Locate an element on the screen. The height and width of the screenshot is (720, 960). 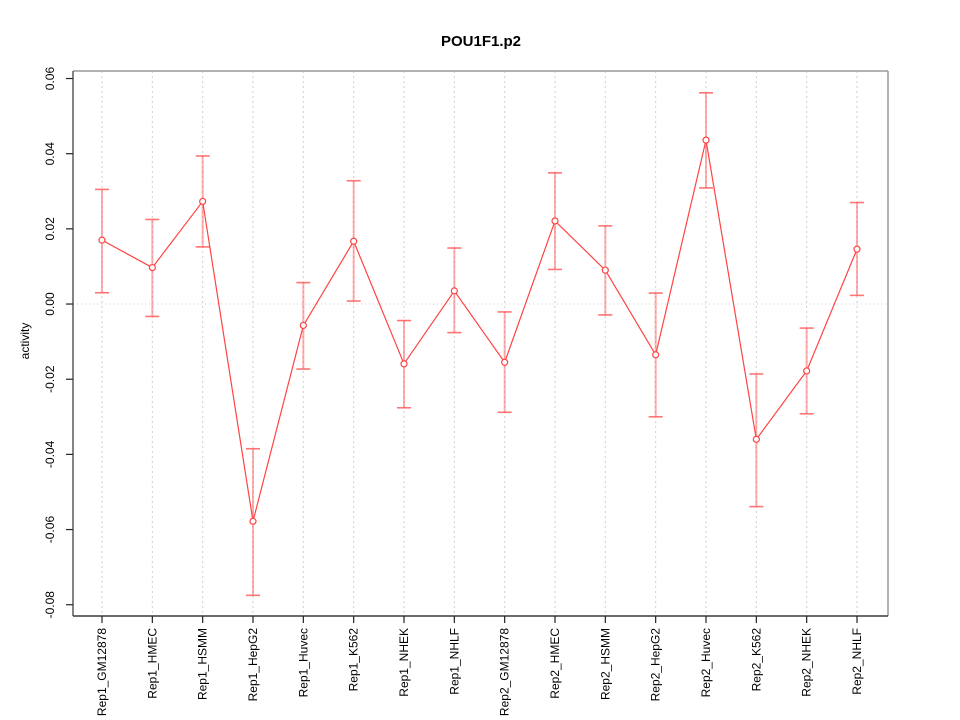
y-tick-label: -0.08 is located at coordinates (50, 605).